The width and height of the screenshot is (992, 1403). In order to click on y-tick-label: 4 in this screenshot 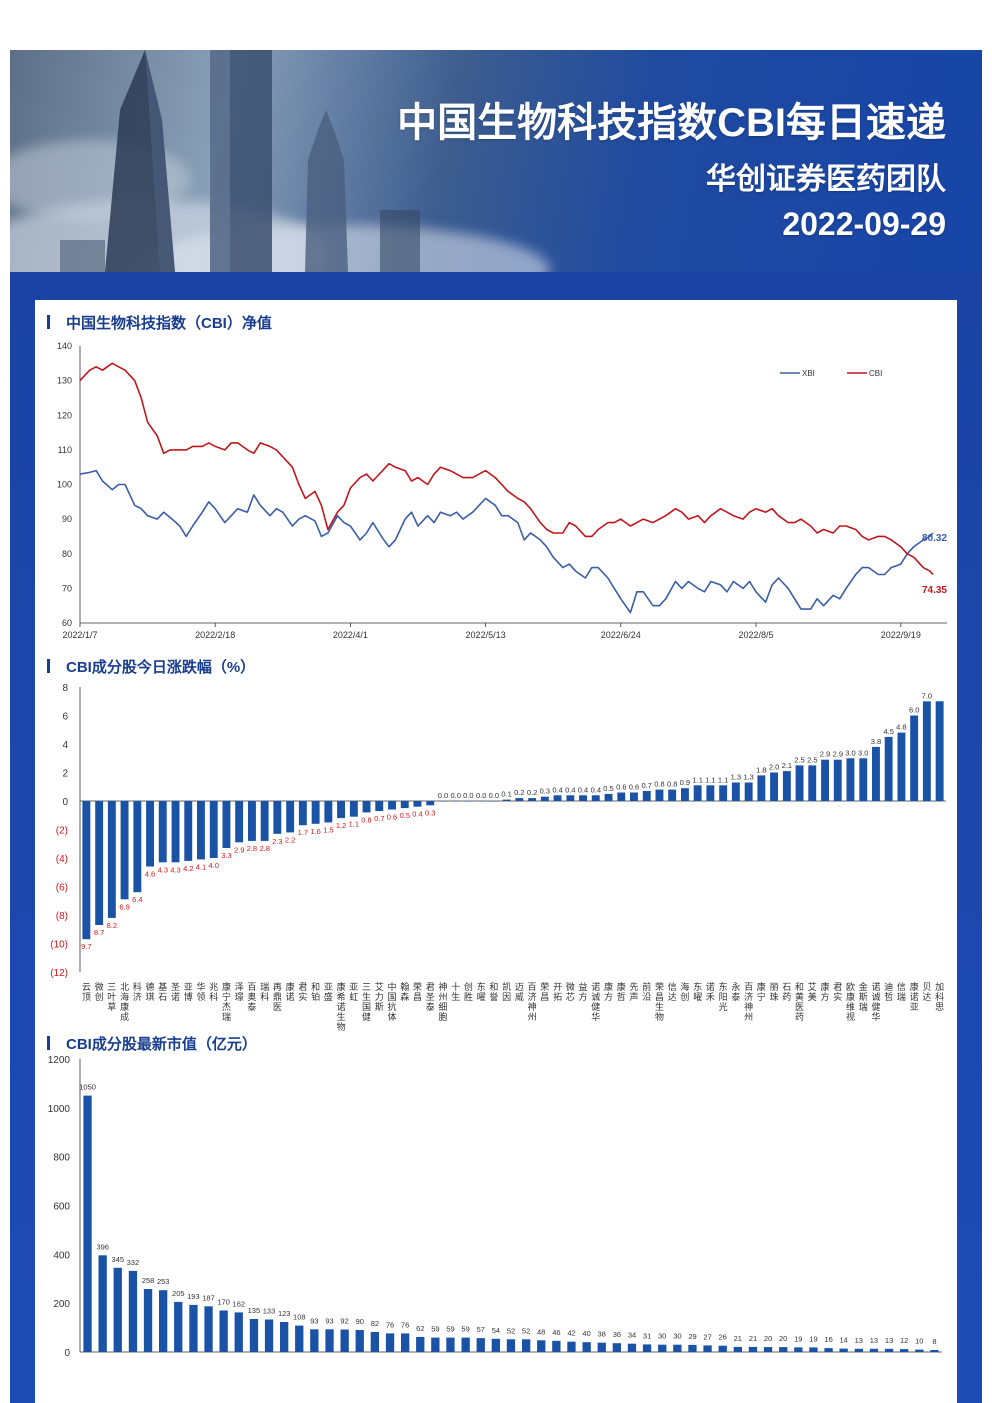, I will do `click(65, 745)`.